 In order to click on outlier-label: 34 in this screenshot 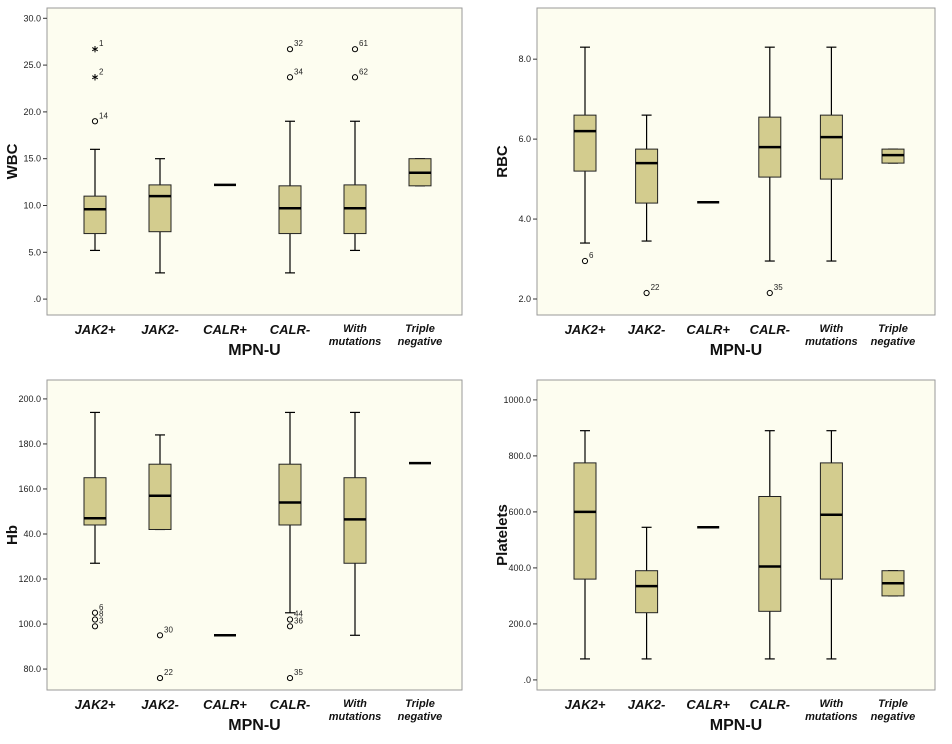, I will do `click(298, 71)`.